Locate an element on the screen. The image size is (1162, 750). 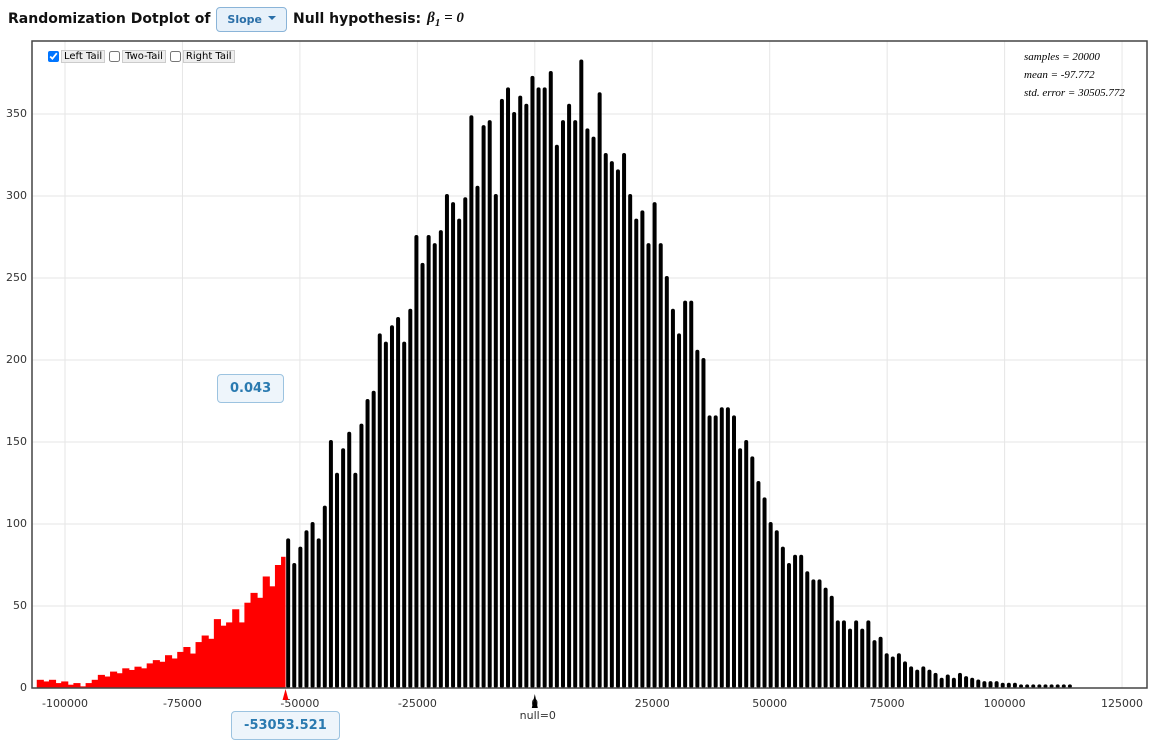
tail-label: Left Tail is located at coordinates (83, 56).